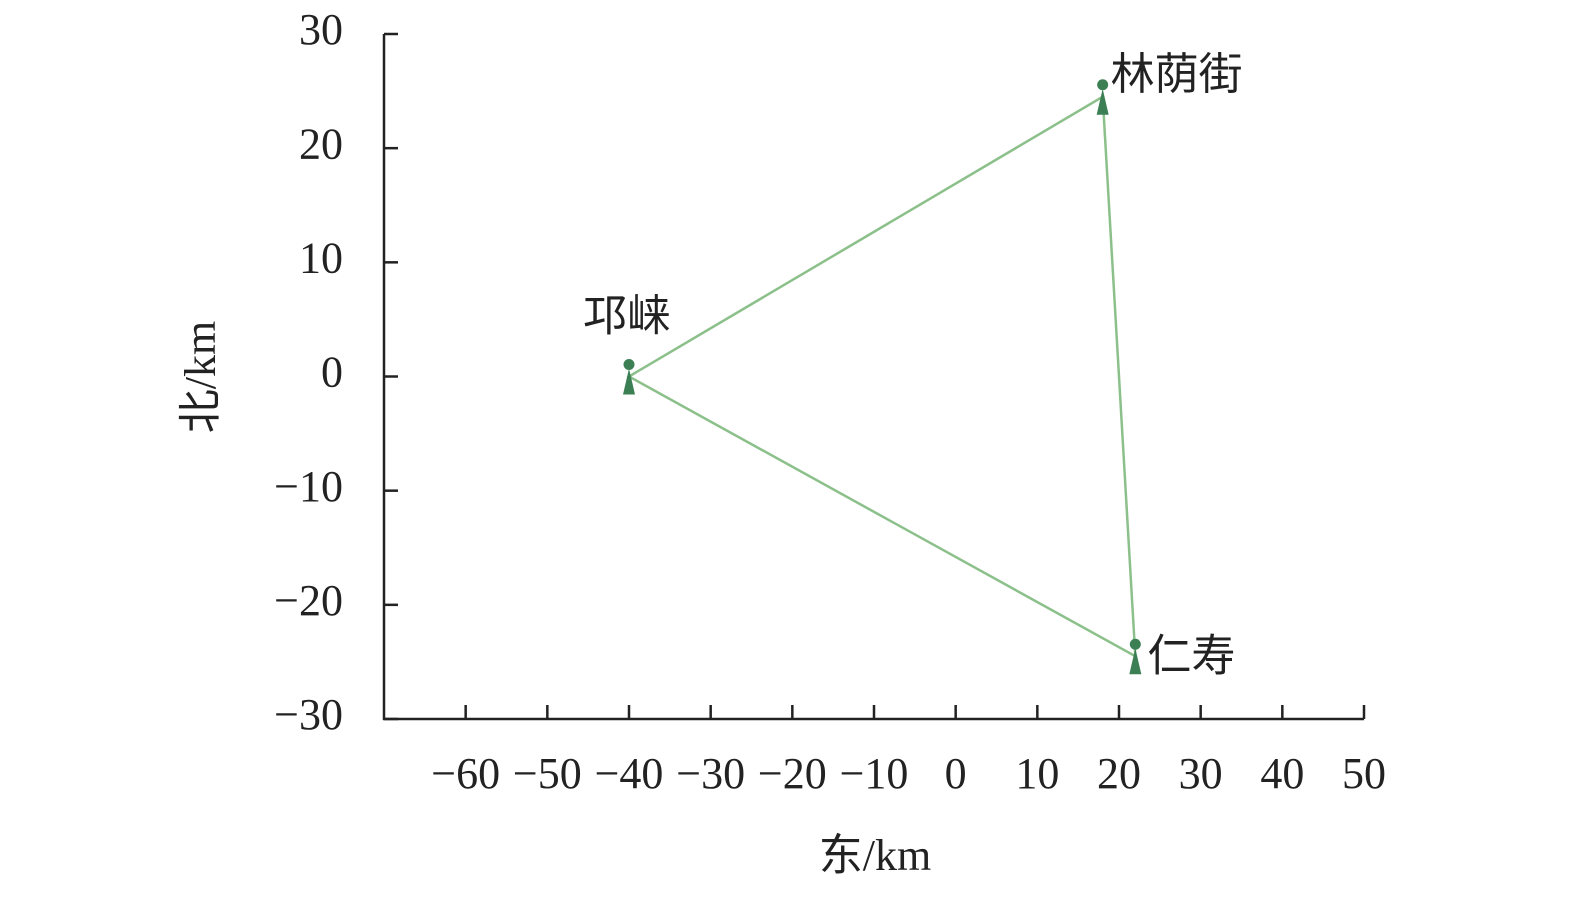 This screenshot has height=904, width=1575. I want to click on x-tick-label: 50, so click(1364, 773).